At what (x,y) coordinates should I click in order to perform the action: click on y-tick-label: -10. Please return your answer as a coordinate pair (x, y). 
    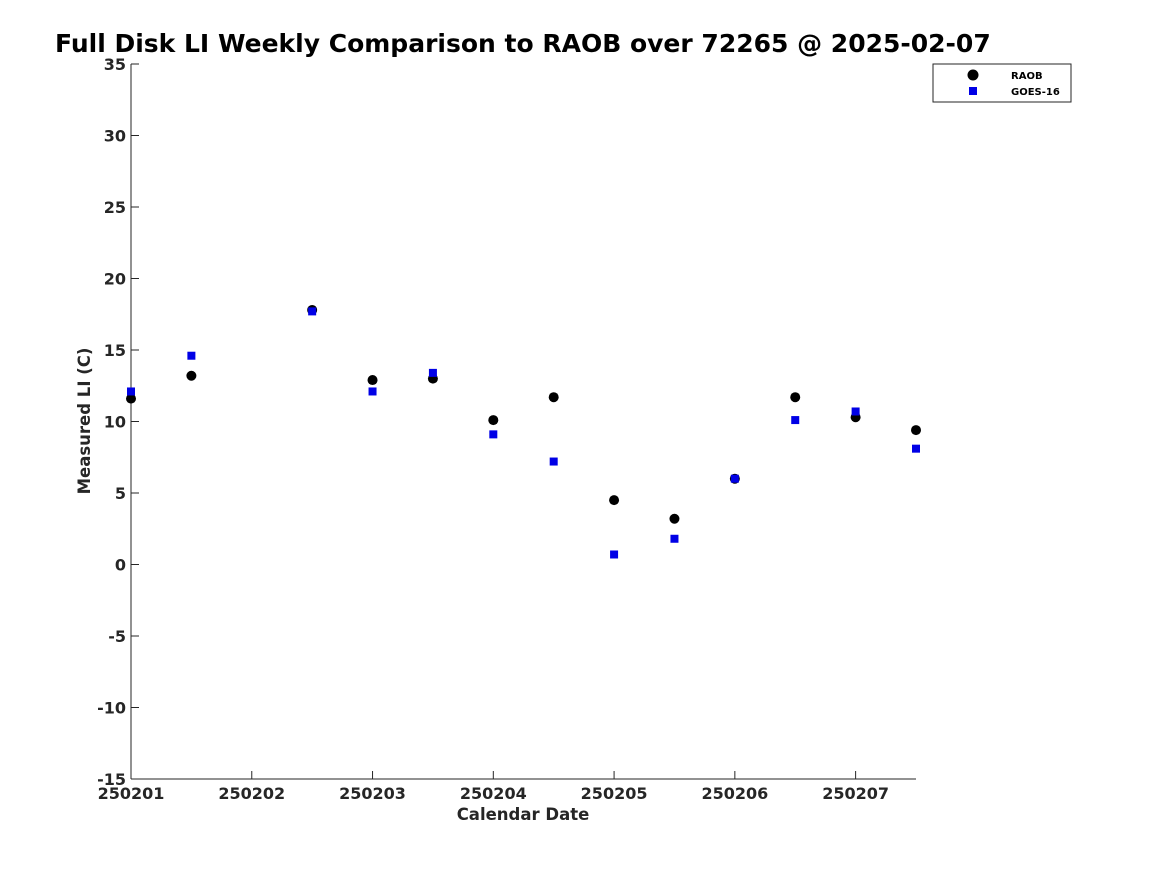
    Looking at the image, I should click on (111, 708).